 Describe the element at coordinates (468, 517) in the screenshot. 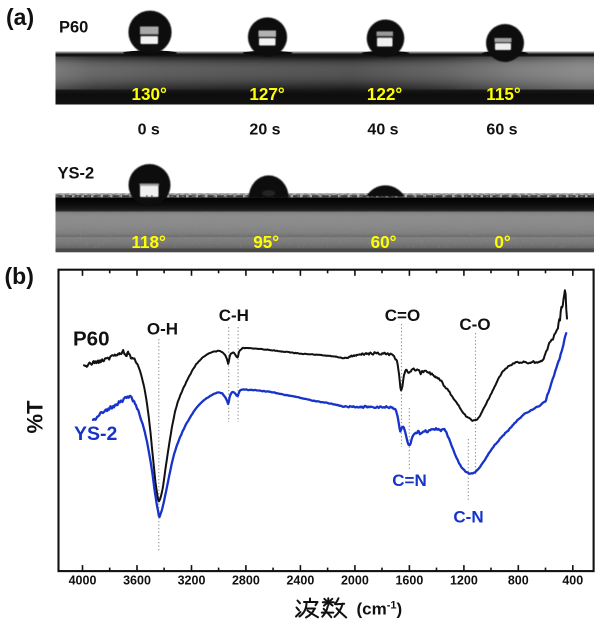

I see `svg-text: C-N` at that location.